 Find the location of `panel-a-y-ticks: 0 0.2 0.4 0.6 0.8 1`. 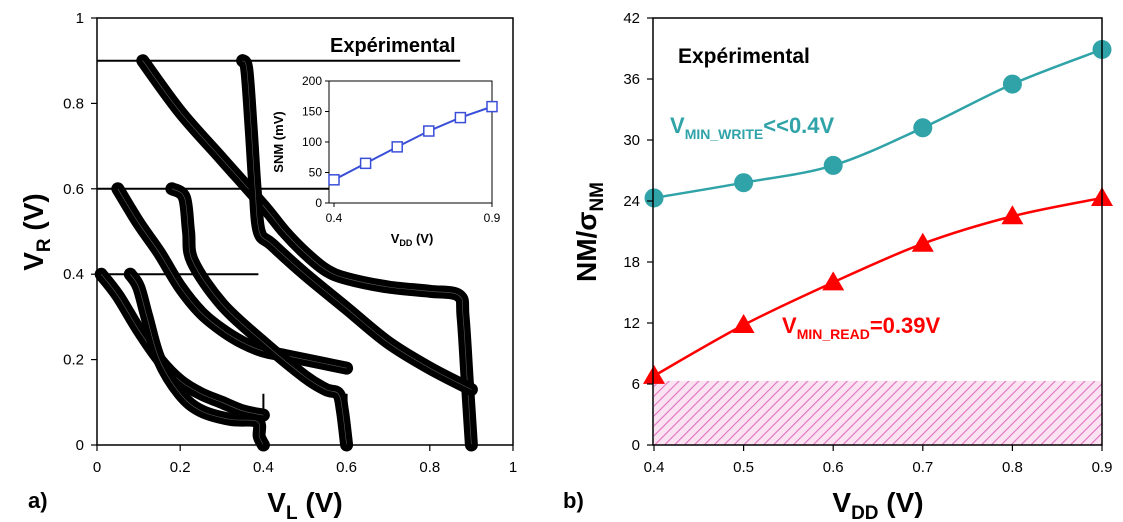

panel-a-y-ticks: 0 0.2 0.4 0.6 0.8 1 is located at coordinates (80, 232).